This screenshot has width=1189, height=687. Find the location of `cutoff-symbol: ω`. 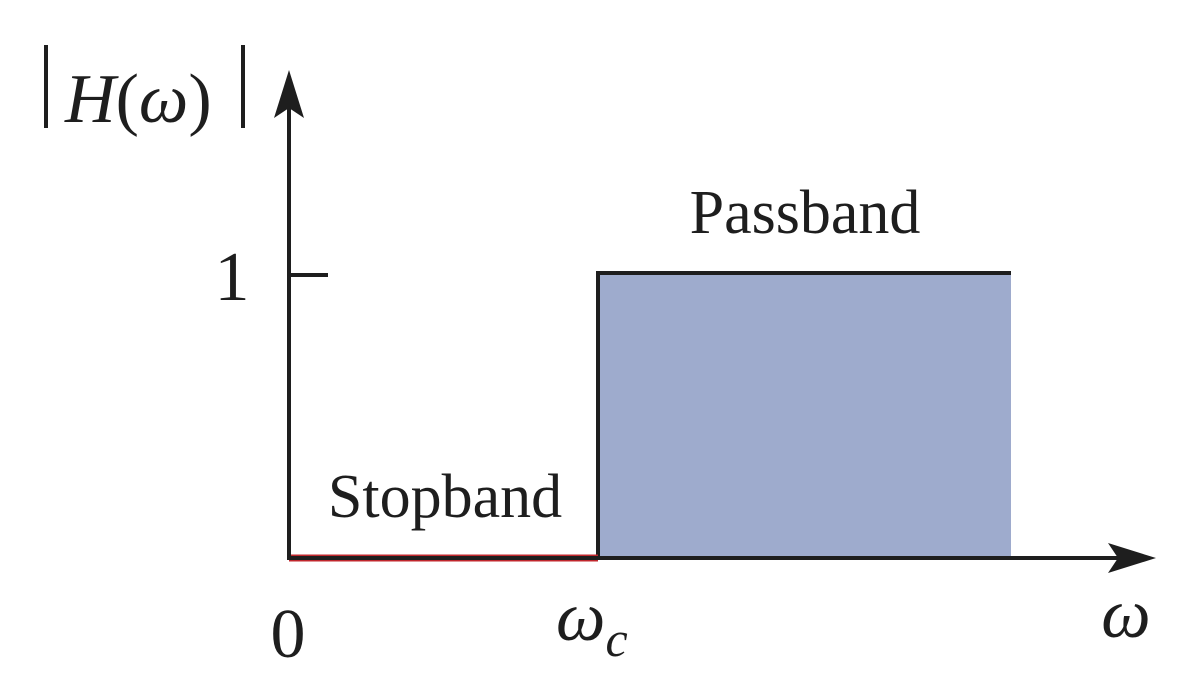

cutoff-symbol: ω is located at coordinates (580, 617).